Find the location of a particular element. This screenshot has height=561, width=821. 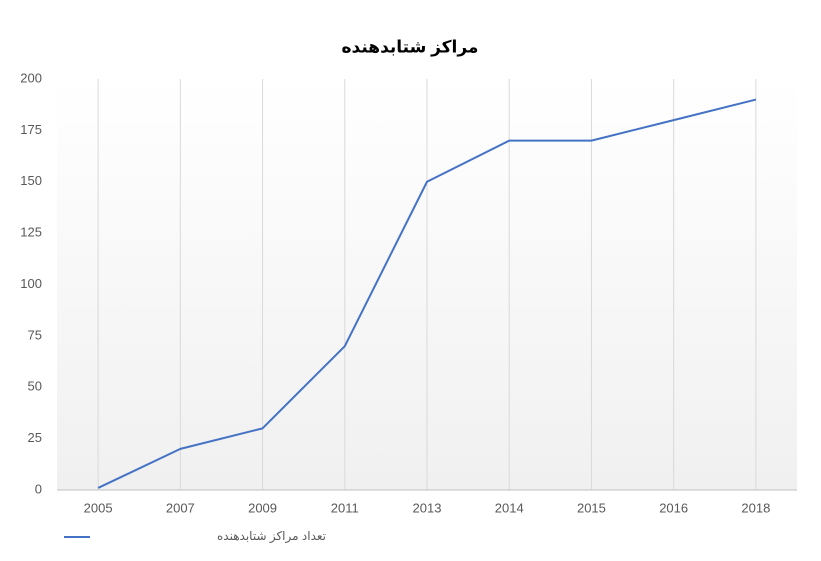

y-tick-label: 50 is located at coordinates (35, 386).